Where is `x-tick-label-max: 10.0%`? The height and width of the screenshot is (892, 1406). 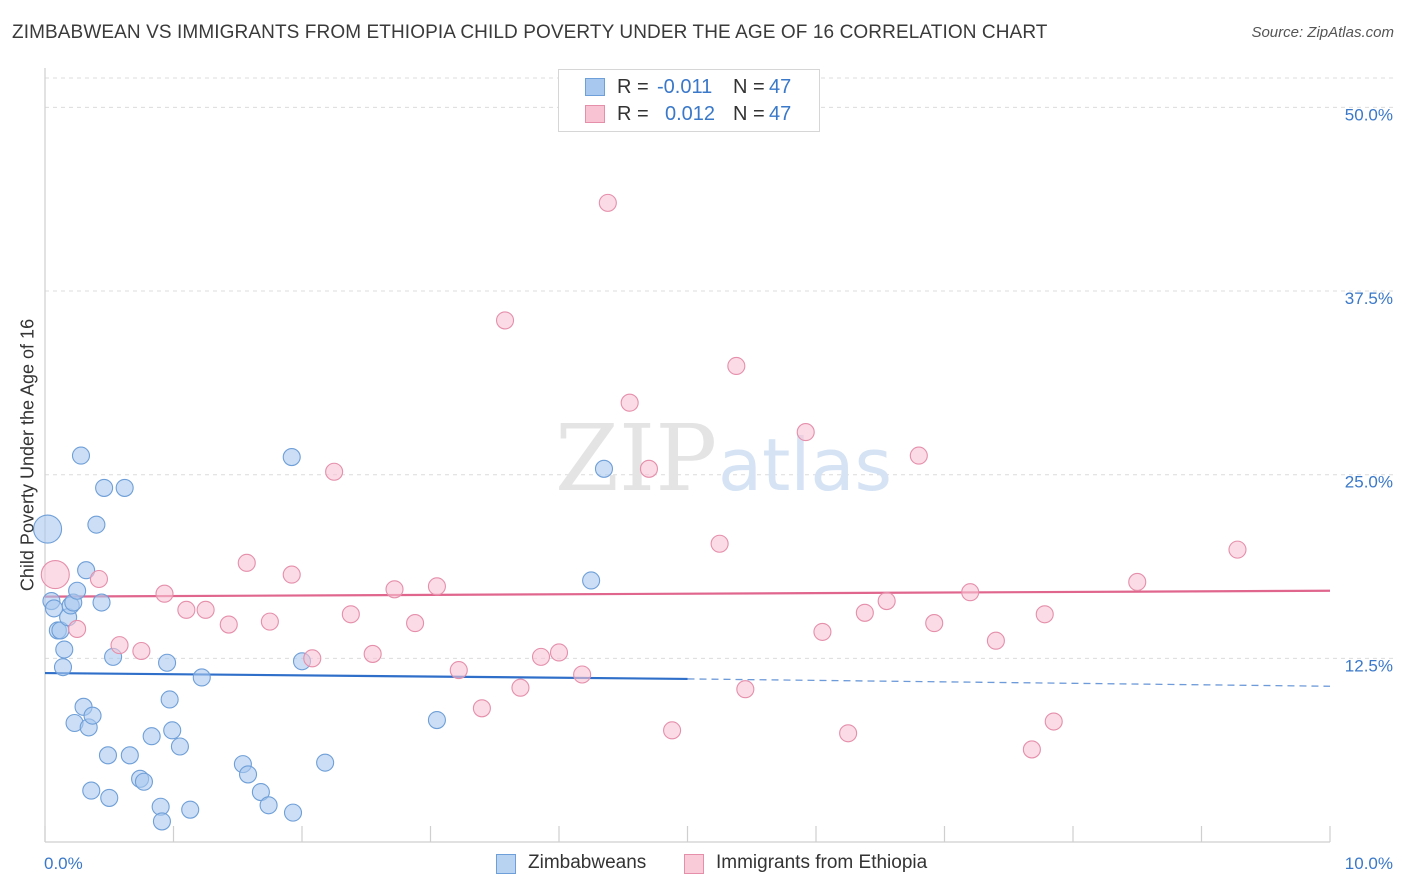
x-tick-label-max: 10.0% is located at coordinates (1369, 863).